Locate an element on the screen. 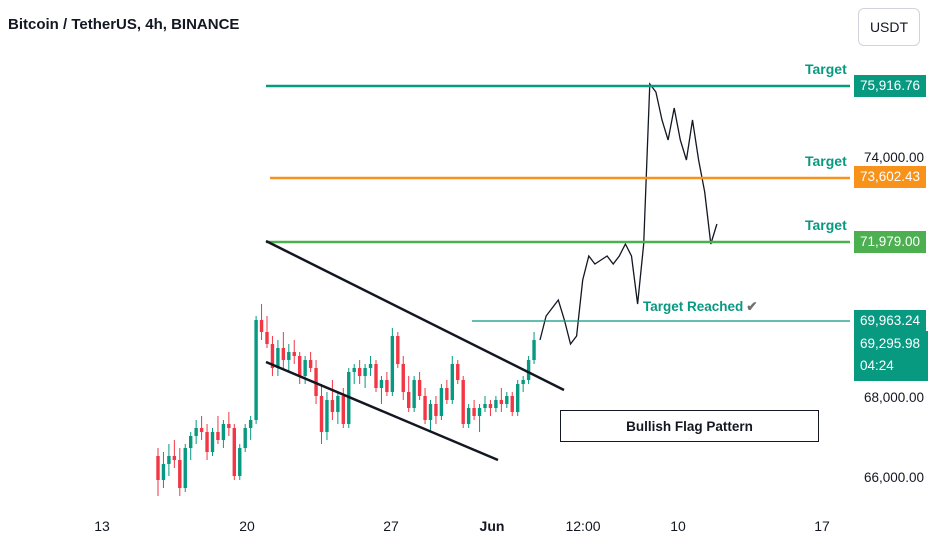 Image resolution: width=932 pixels, height=550 pixels. y-tick-66000: 66,000.00 is located at coordinates (894, 477).